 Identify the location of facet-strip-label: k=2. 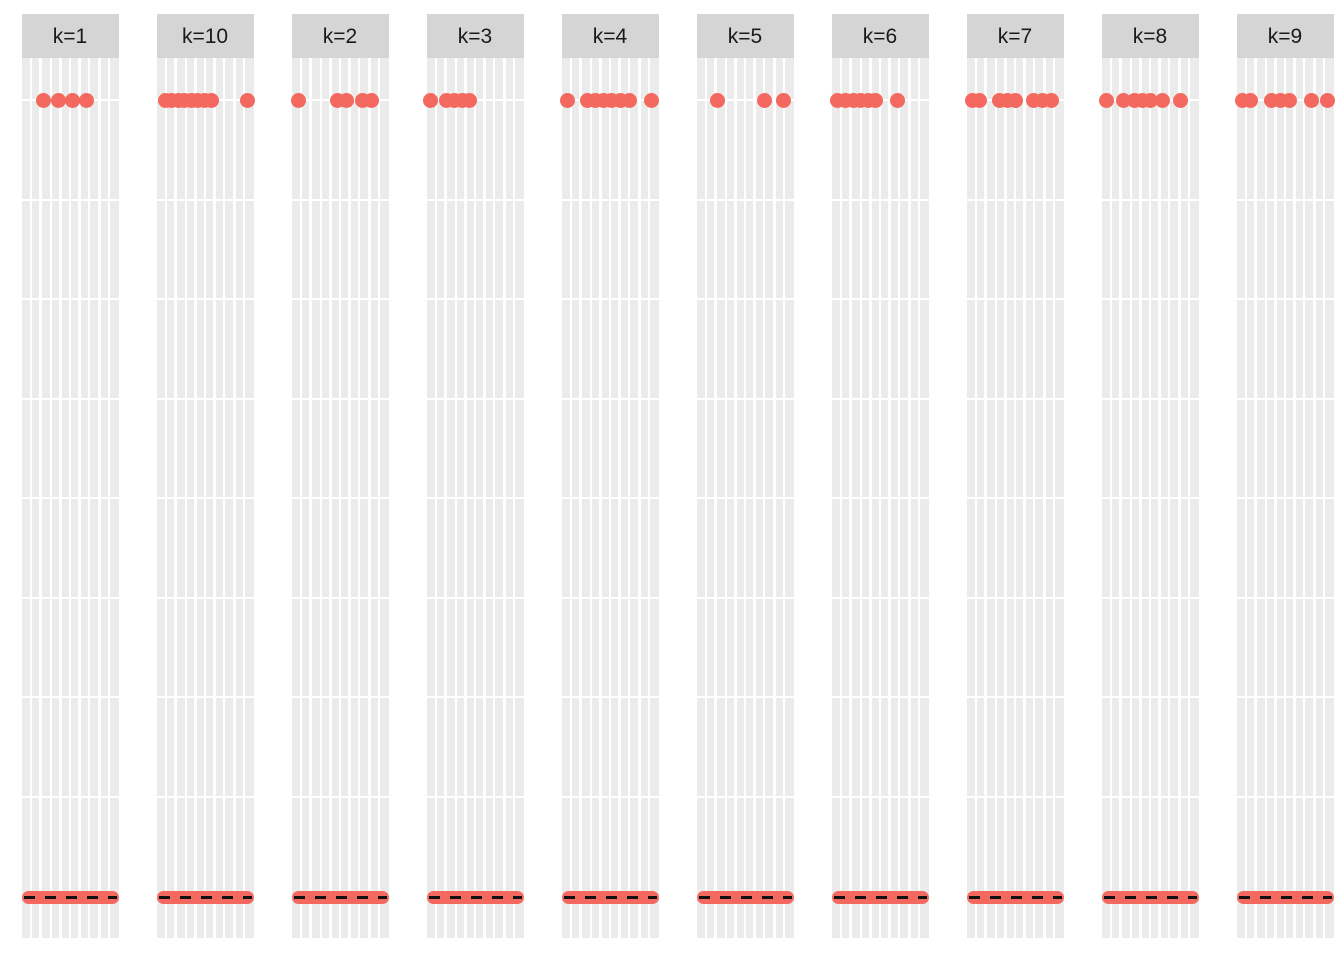
(340, 36).